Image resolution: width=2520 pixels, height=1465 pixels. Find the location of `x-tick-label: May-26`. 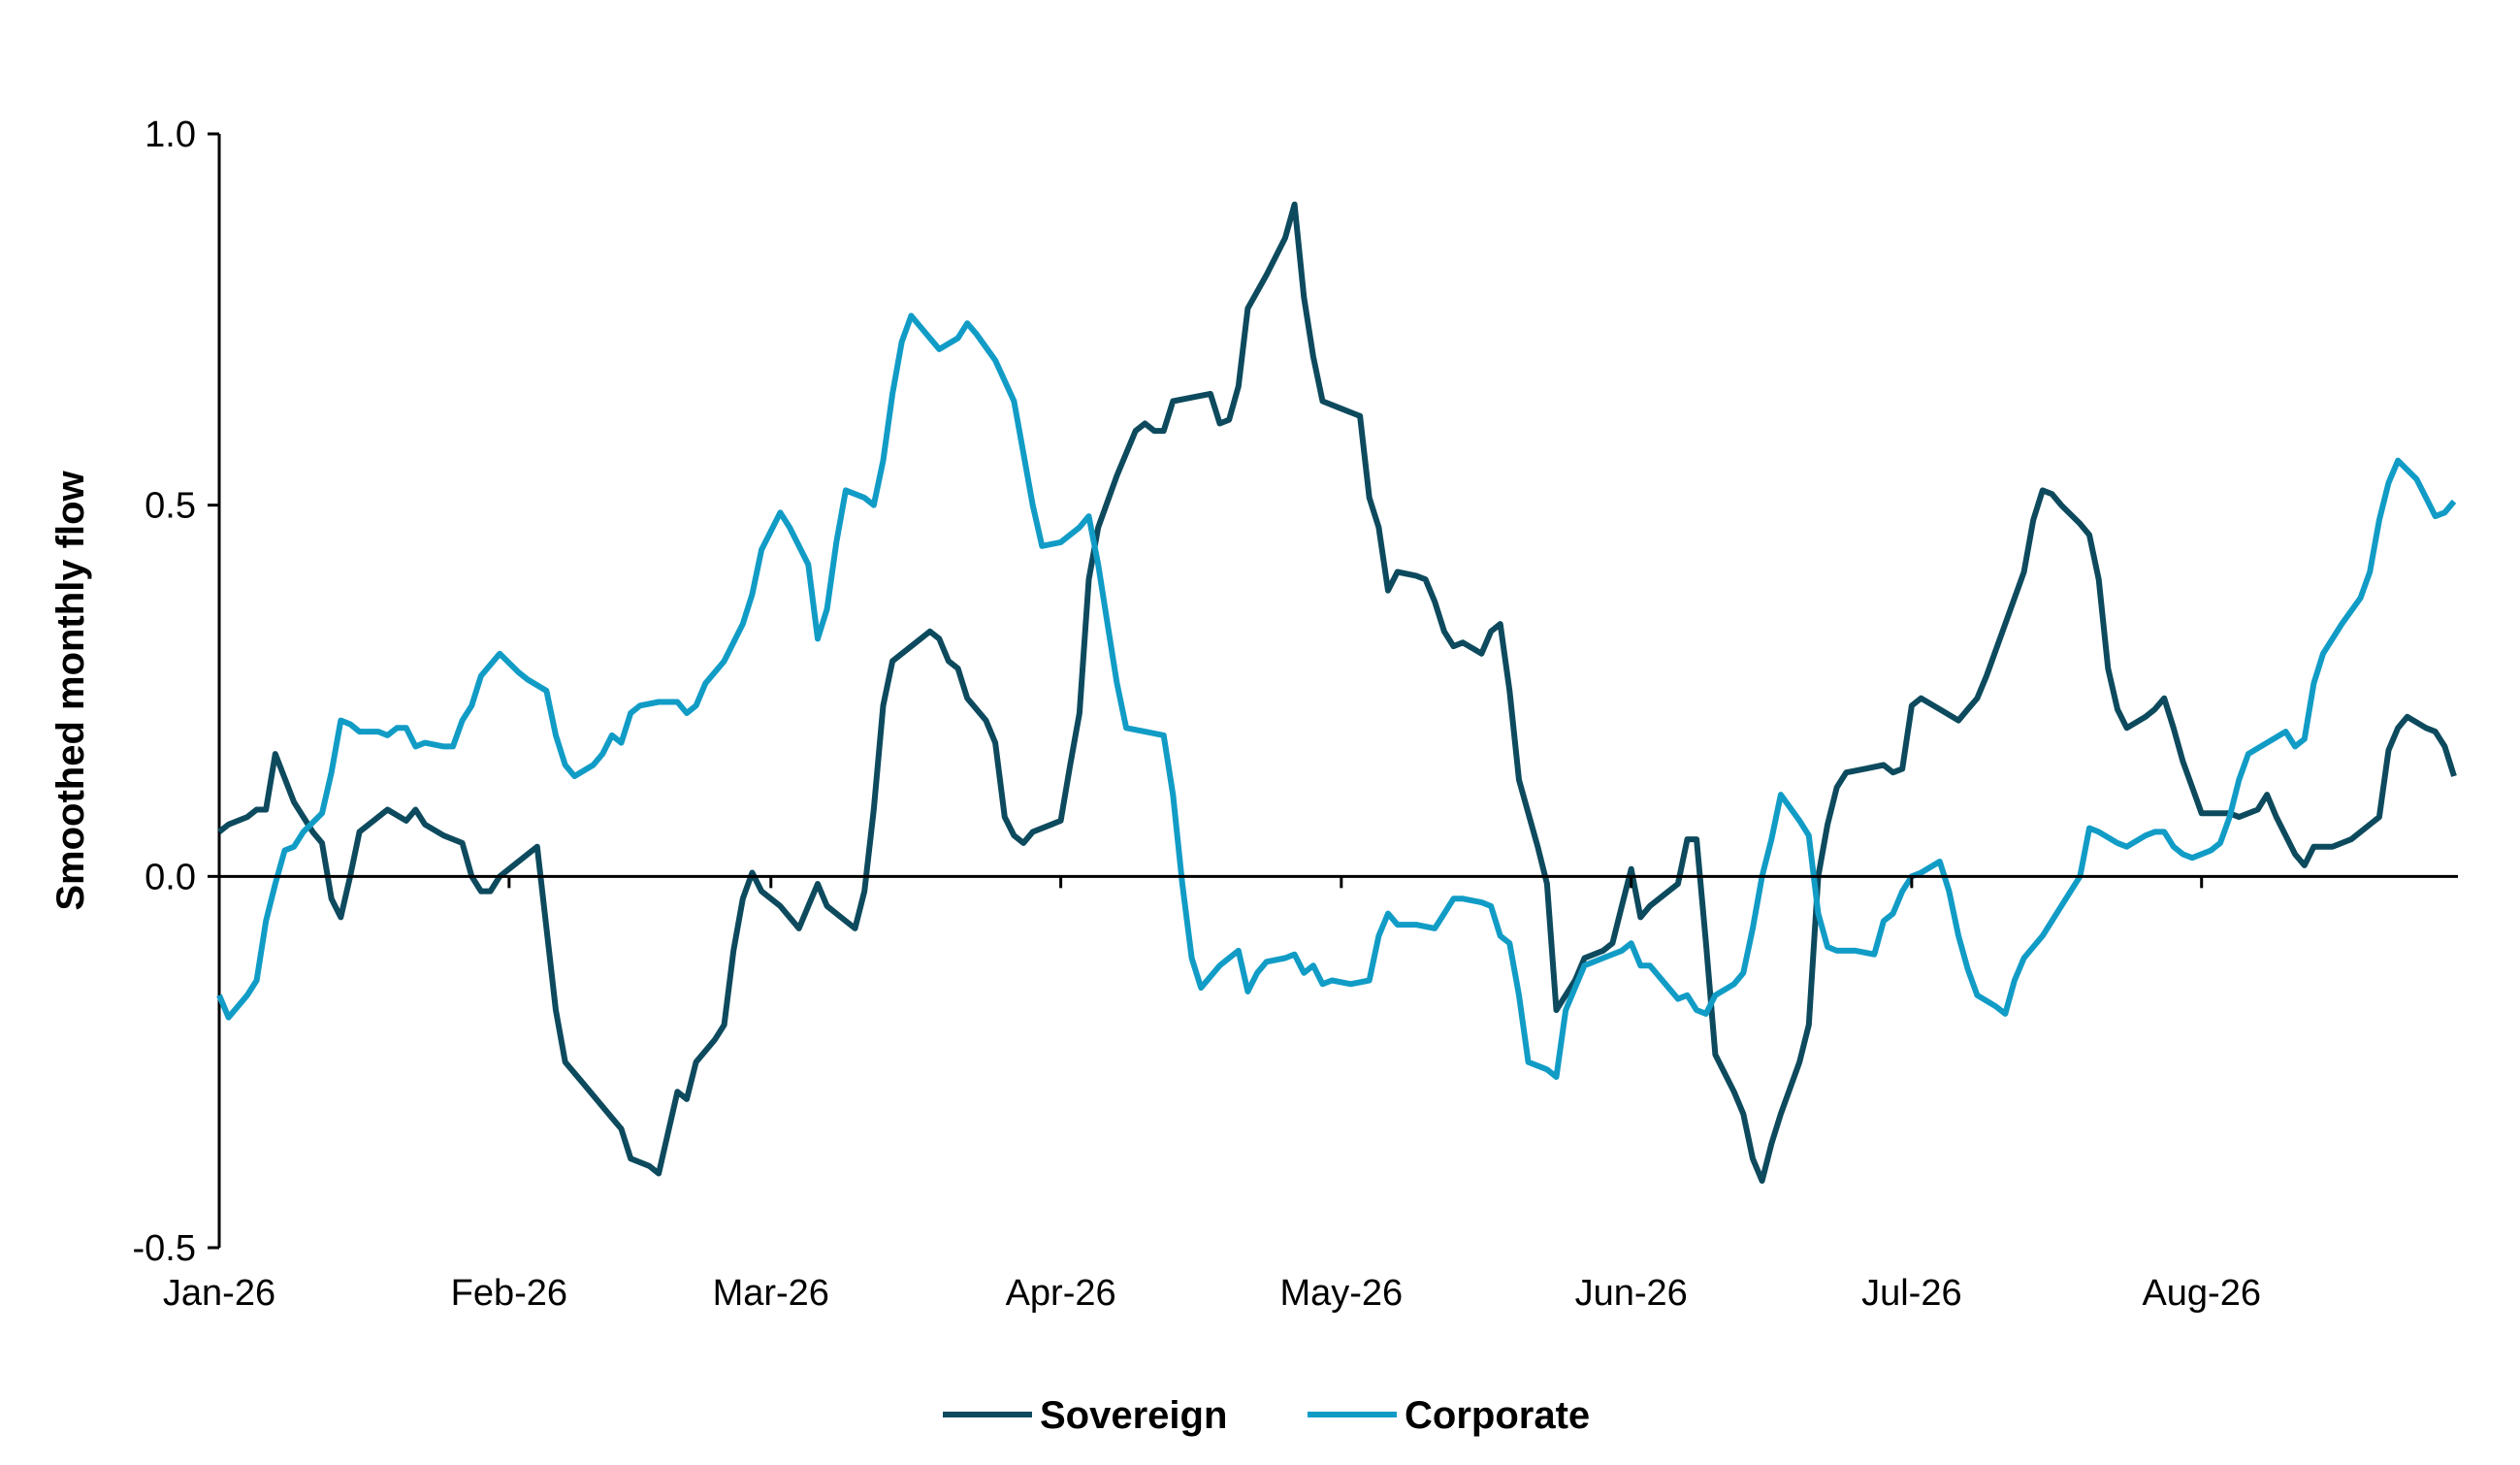

x-tick-label: May-26 is located at coordinates (1341, 1293).